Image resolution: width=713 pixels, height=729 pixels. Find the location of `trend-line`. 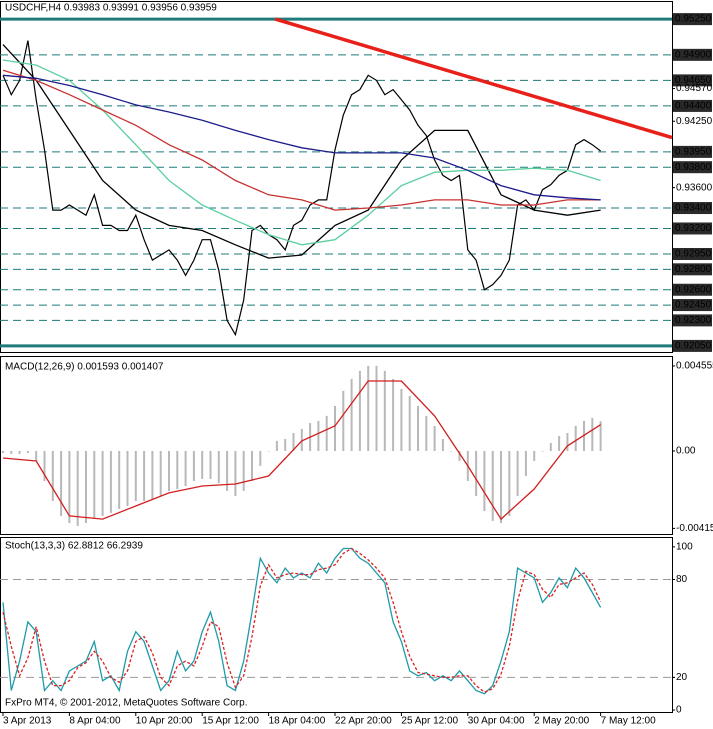

trend-line is located at coordinates (473, 78).